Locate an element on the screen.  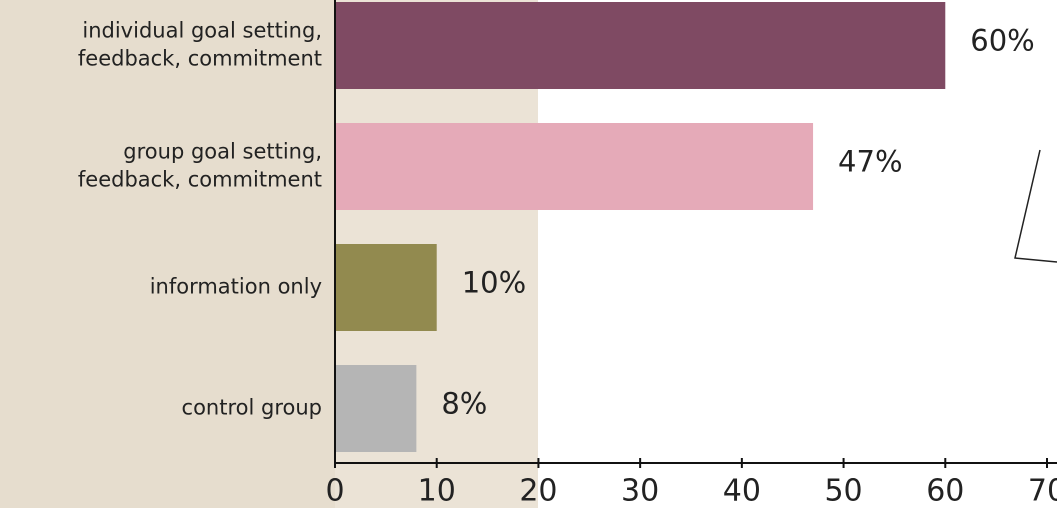
value-label: 60% is located at coordinates (1002, 41).